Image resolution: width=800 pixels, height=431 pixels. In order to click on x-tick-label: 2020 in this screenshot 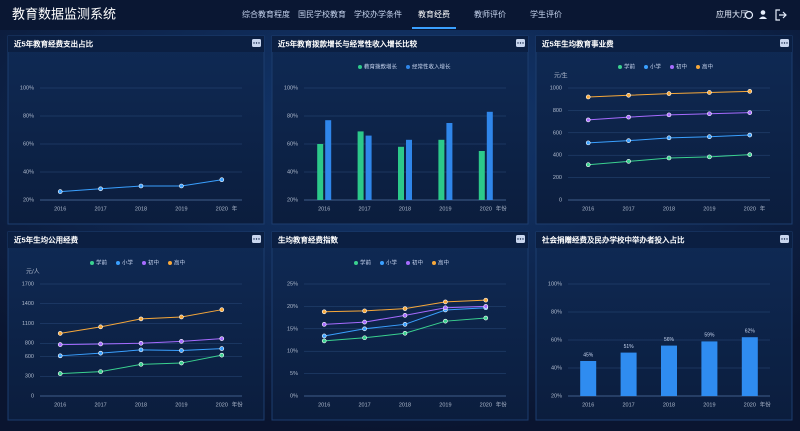, I will do `click(750, 209)`.